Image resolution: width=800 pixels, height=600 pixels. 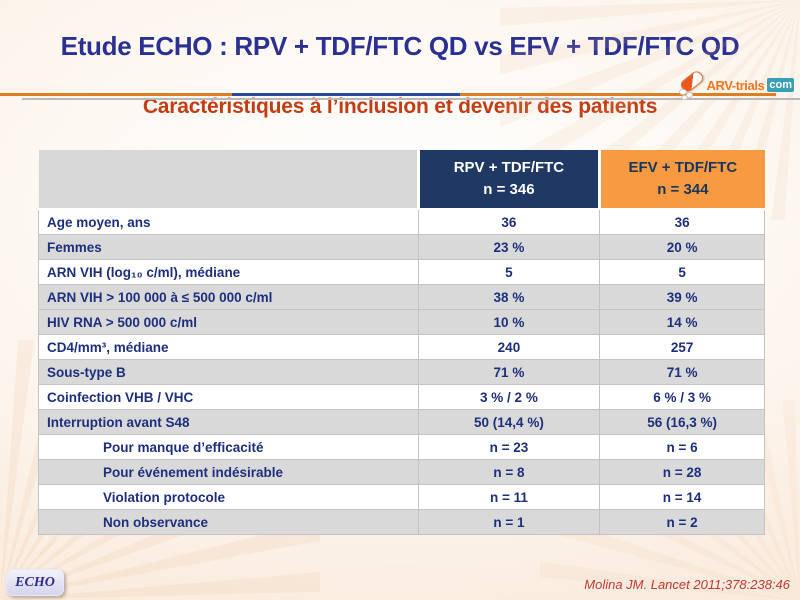 I want to click on rpv-value: 5, so click(x=509, y=272).